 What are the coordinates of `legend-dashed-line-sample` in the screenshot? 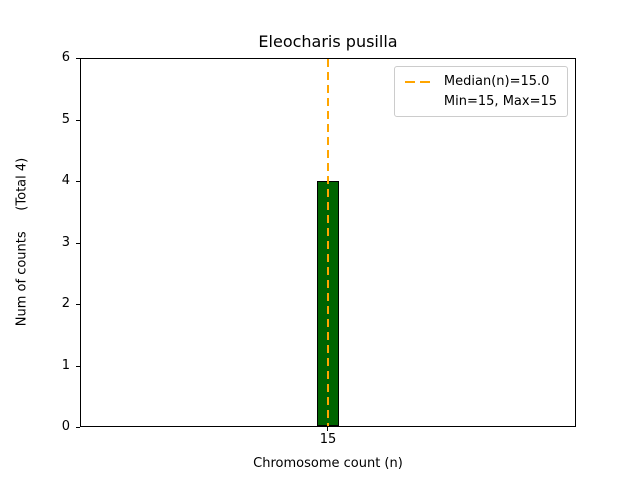 It's located at (419, 81).